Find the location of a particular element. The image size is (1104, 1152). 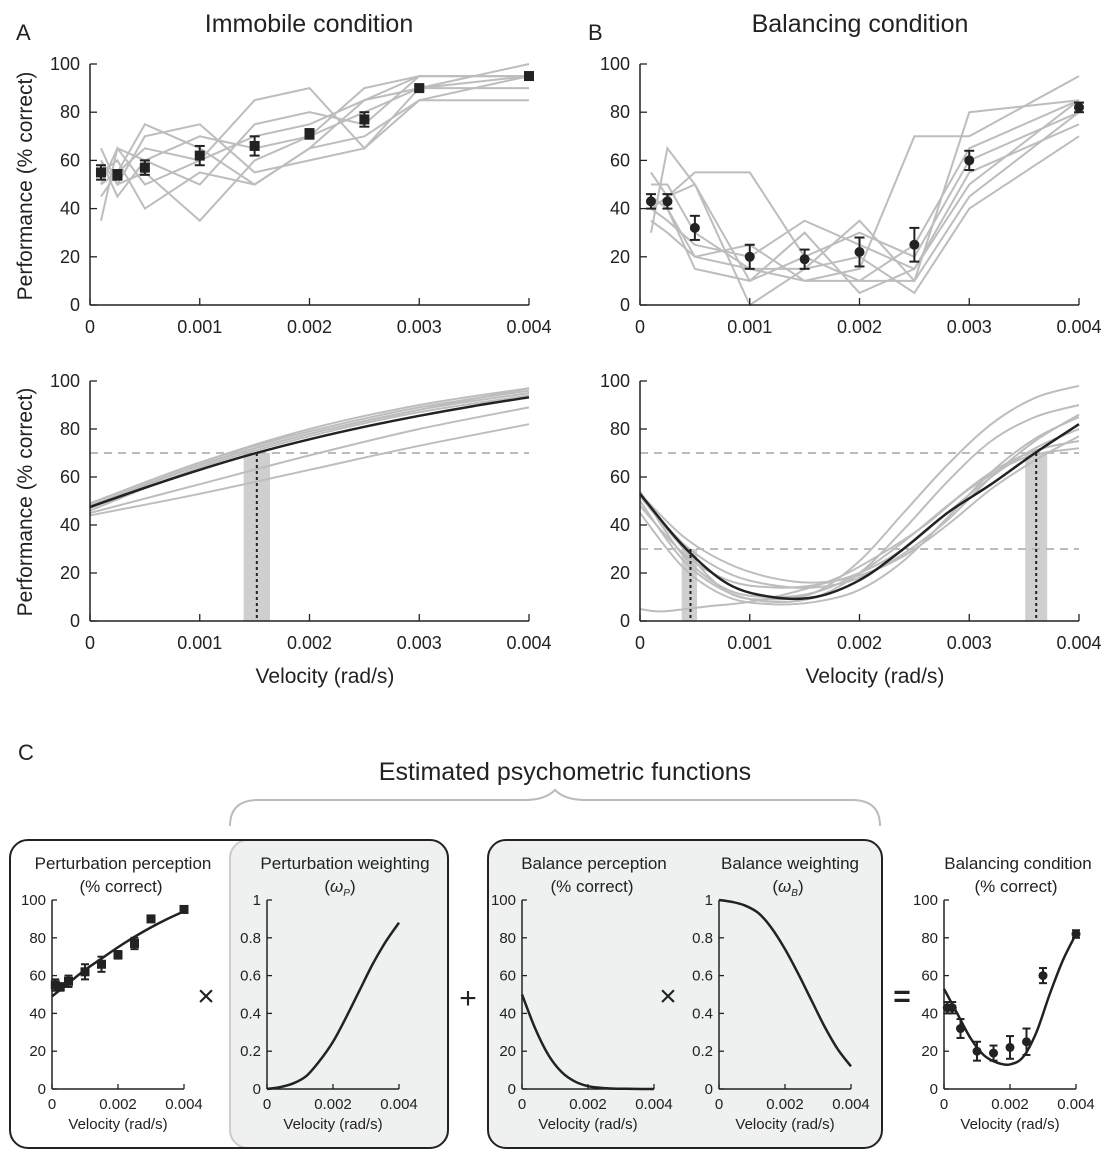

op-plus: + is located at coordinates (468, 998).